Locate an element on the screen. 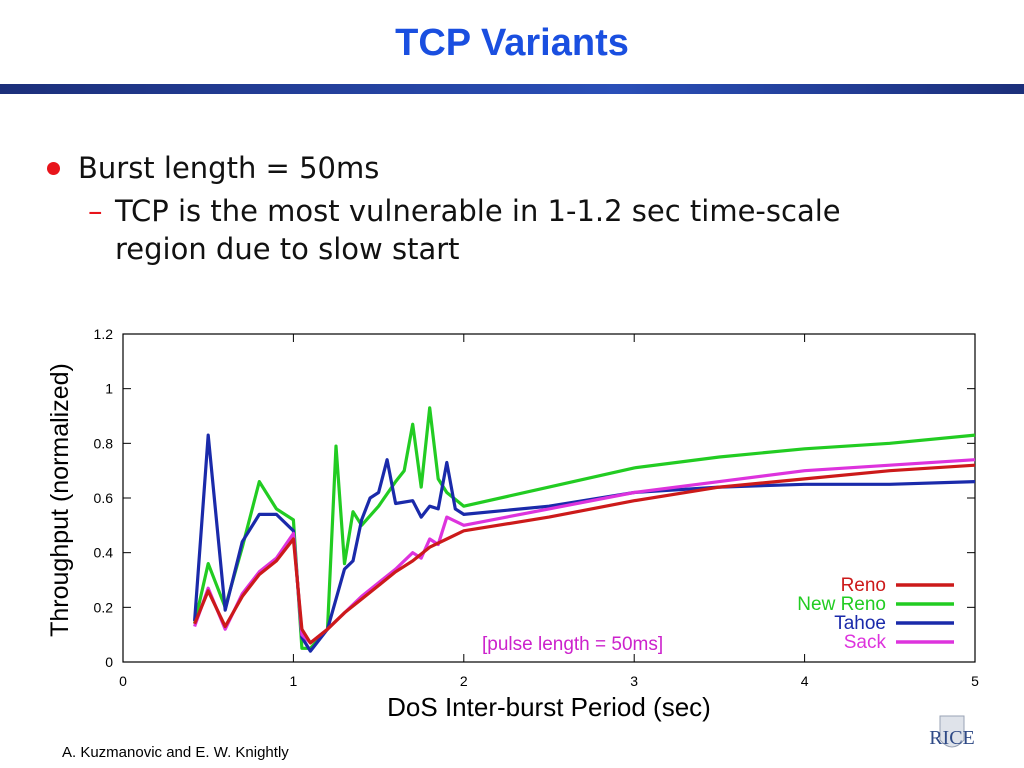 The height and width of the screenshot is (768, 1024). y-tick-label: 1.2 is located at coordinates (104, 334).